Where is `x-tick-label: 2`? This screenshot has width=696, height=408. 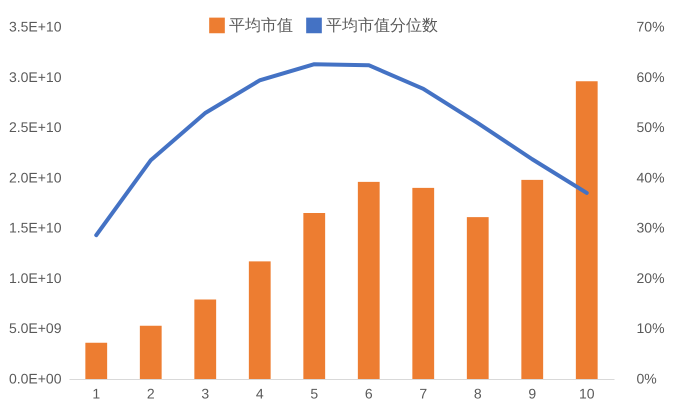 x-tick-label: 2 is located at coordinates (150, 394).